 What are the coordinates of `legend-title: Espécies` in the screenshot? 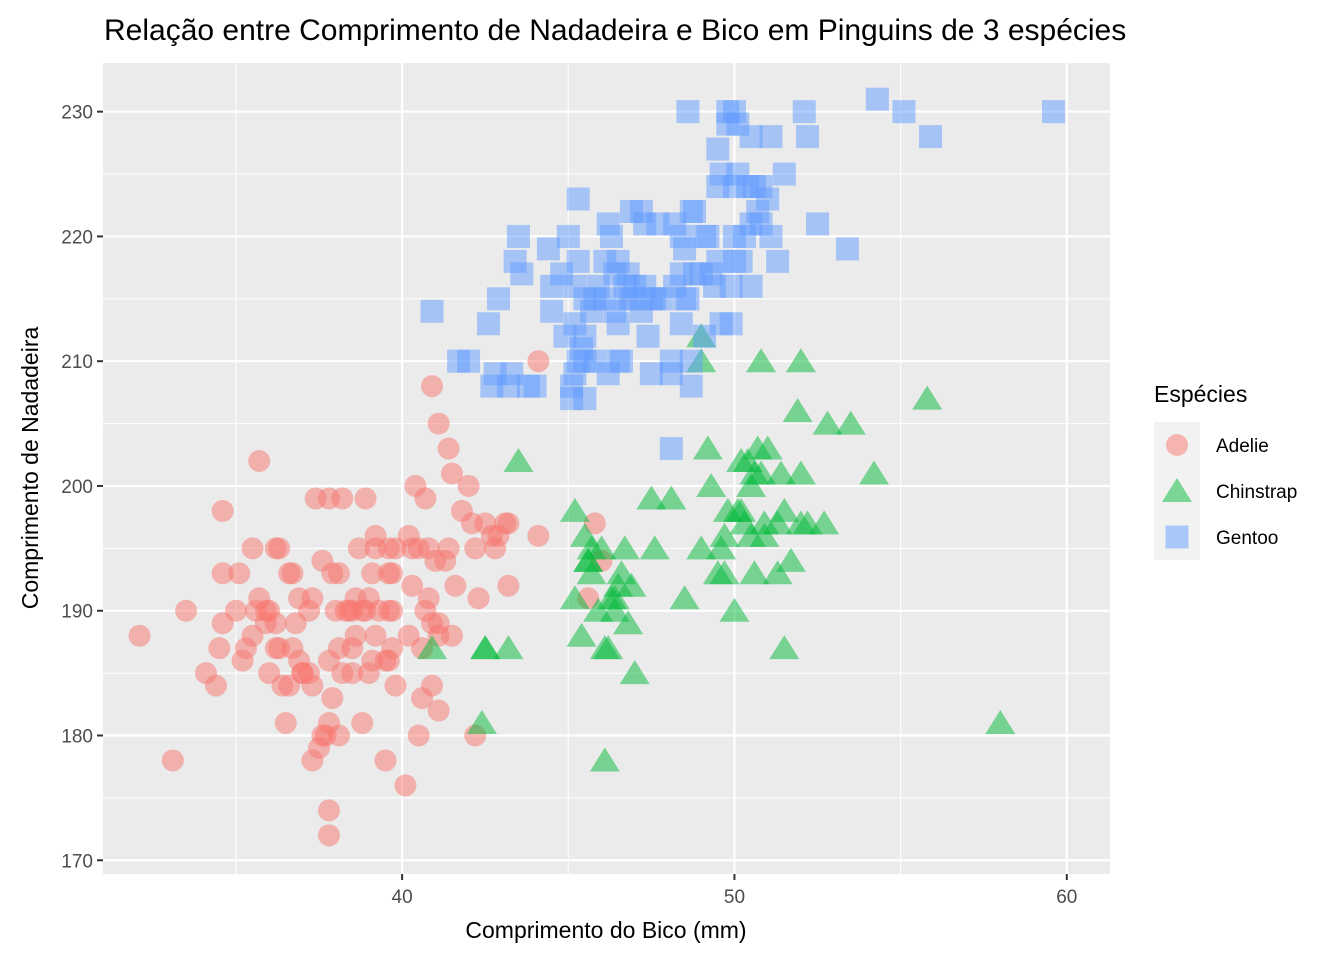 It's located at (1200, 394).